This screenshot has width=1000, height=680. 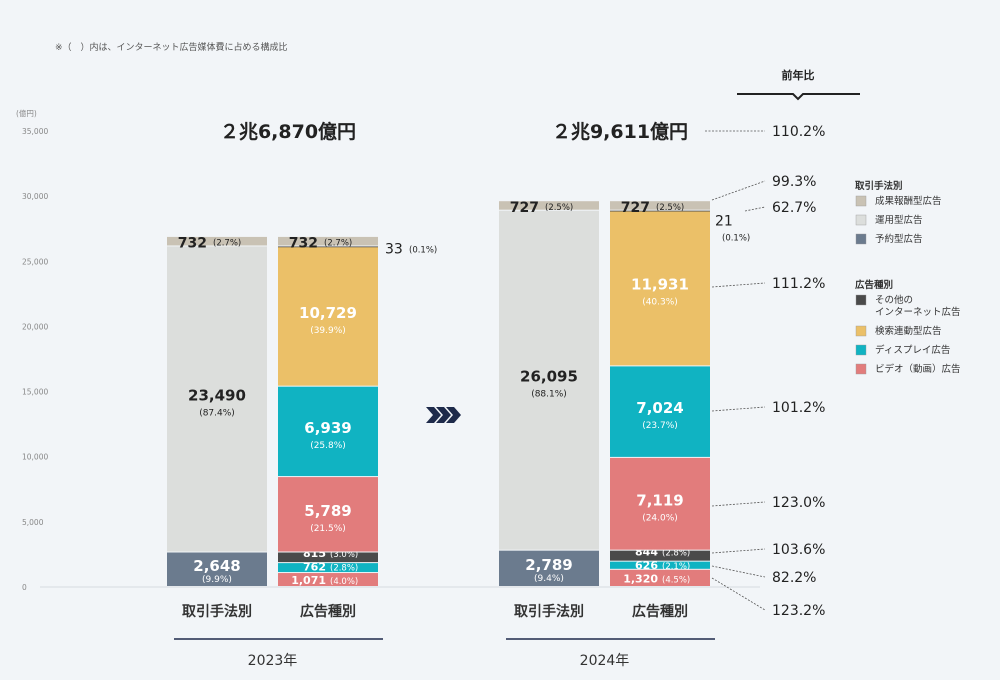 What do you see at coordinates (171, 47) in the screenshot?
I see `note: ※（ ）内は、インターネット広告媒体費に占める構成比` at bounding box center [171, 47].